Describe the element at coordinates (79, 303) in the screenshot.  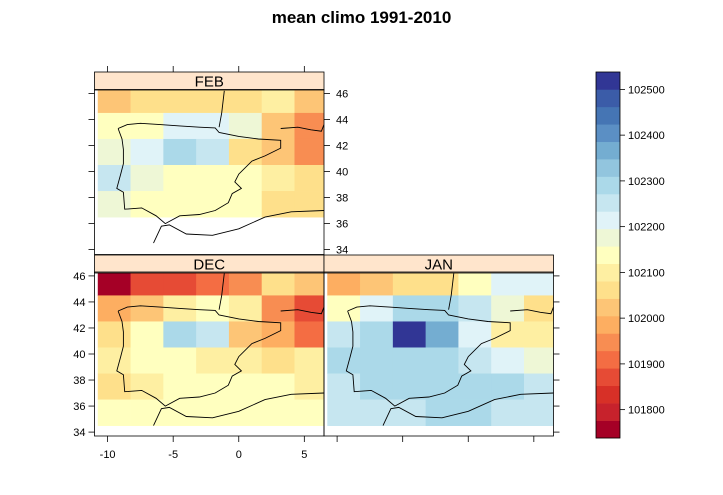
I see `y-tick-label: 44` at that location.